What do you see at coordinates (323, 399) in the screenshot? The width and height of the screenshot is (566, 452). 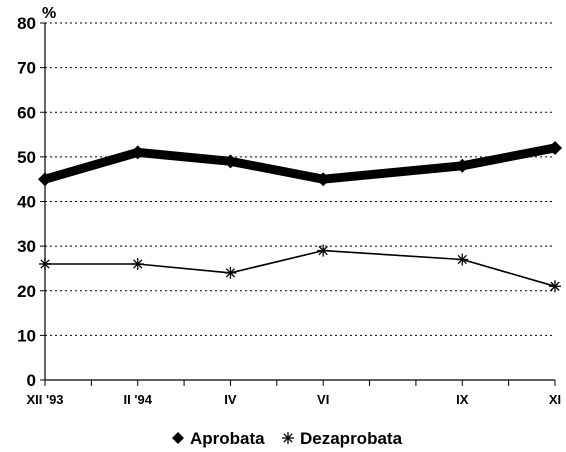 I see `x-tick-label: VI` at bounding box center [323, 399].